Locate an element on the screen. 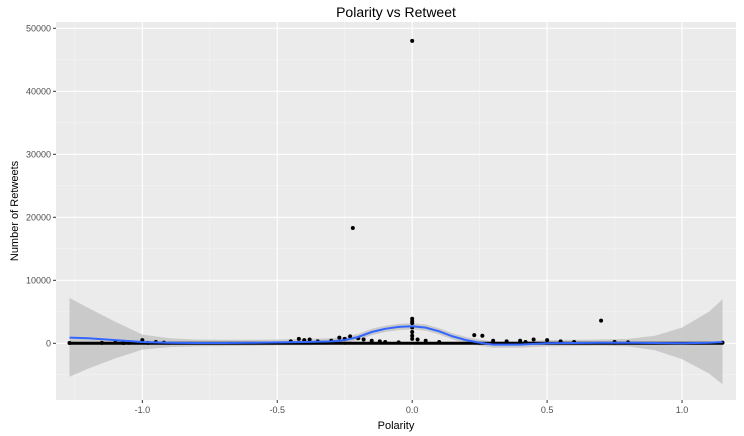  x-tick-label: 1.0 is located at coordinates (682, 410).